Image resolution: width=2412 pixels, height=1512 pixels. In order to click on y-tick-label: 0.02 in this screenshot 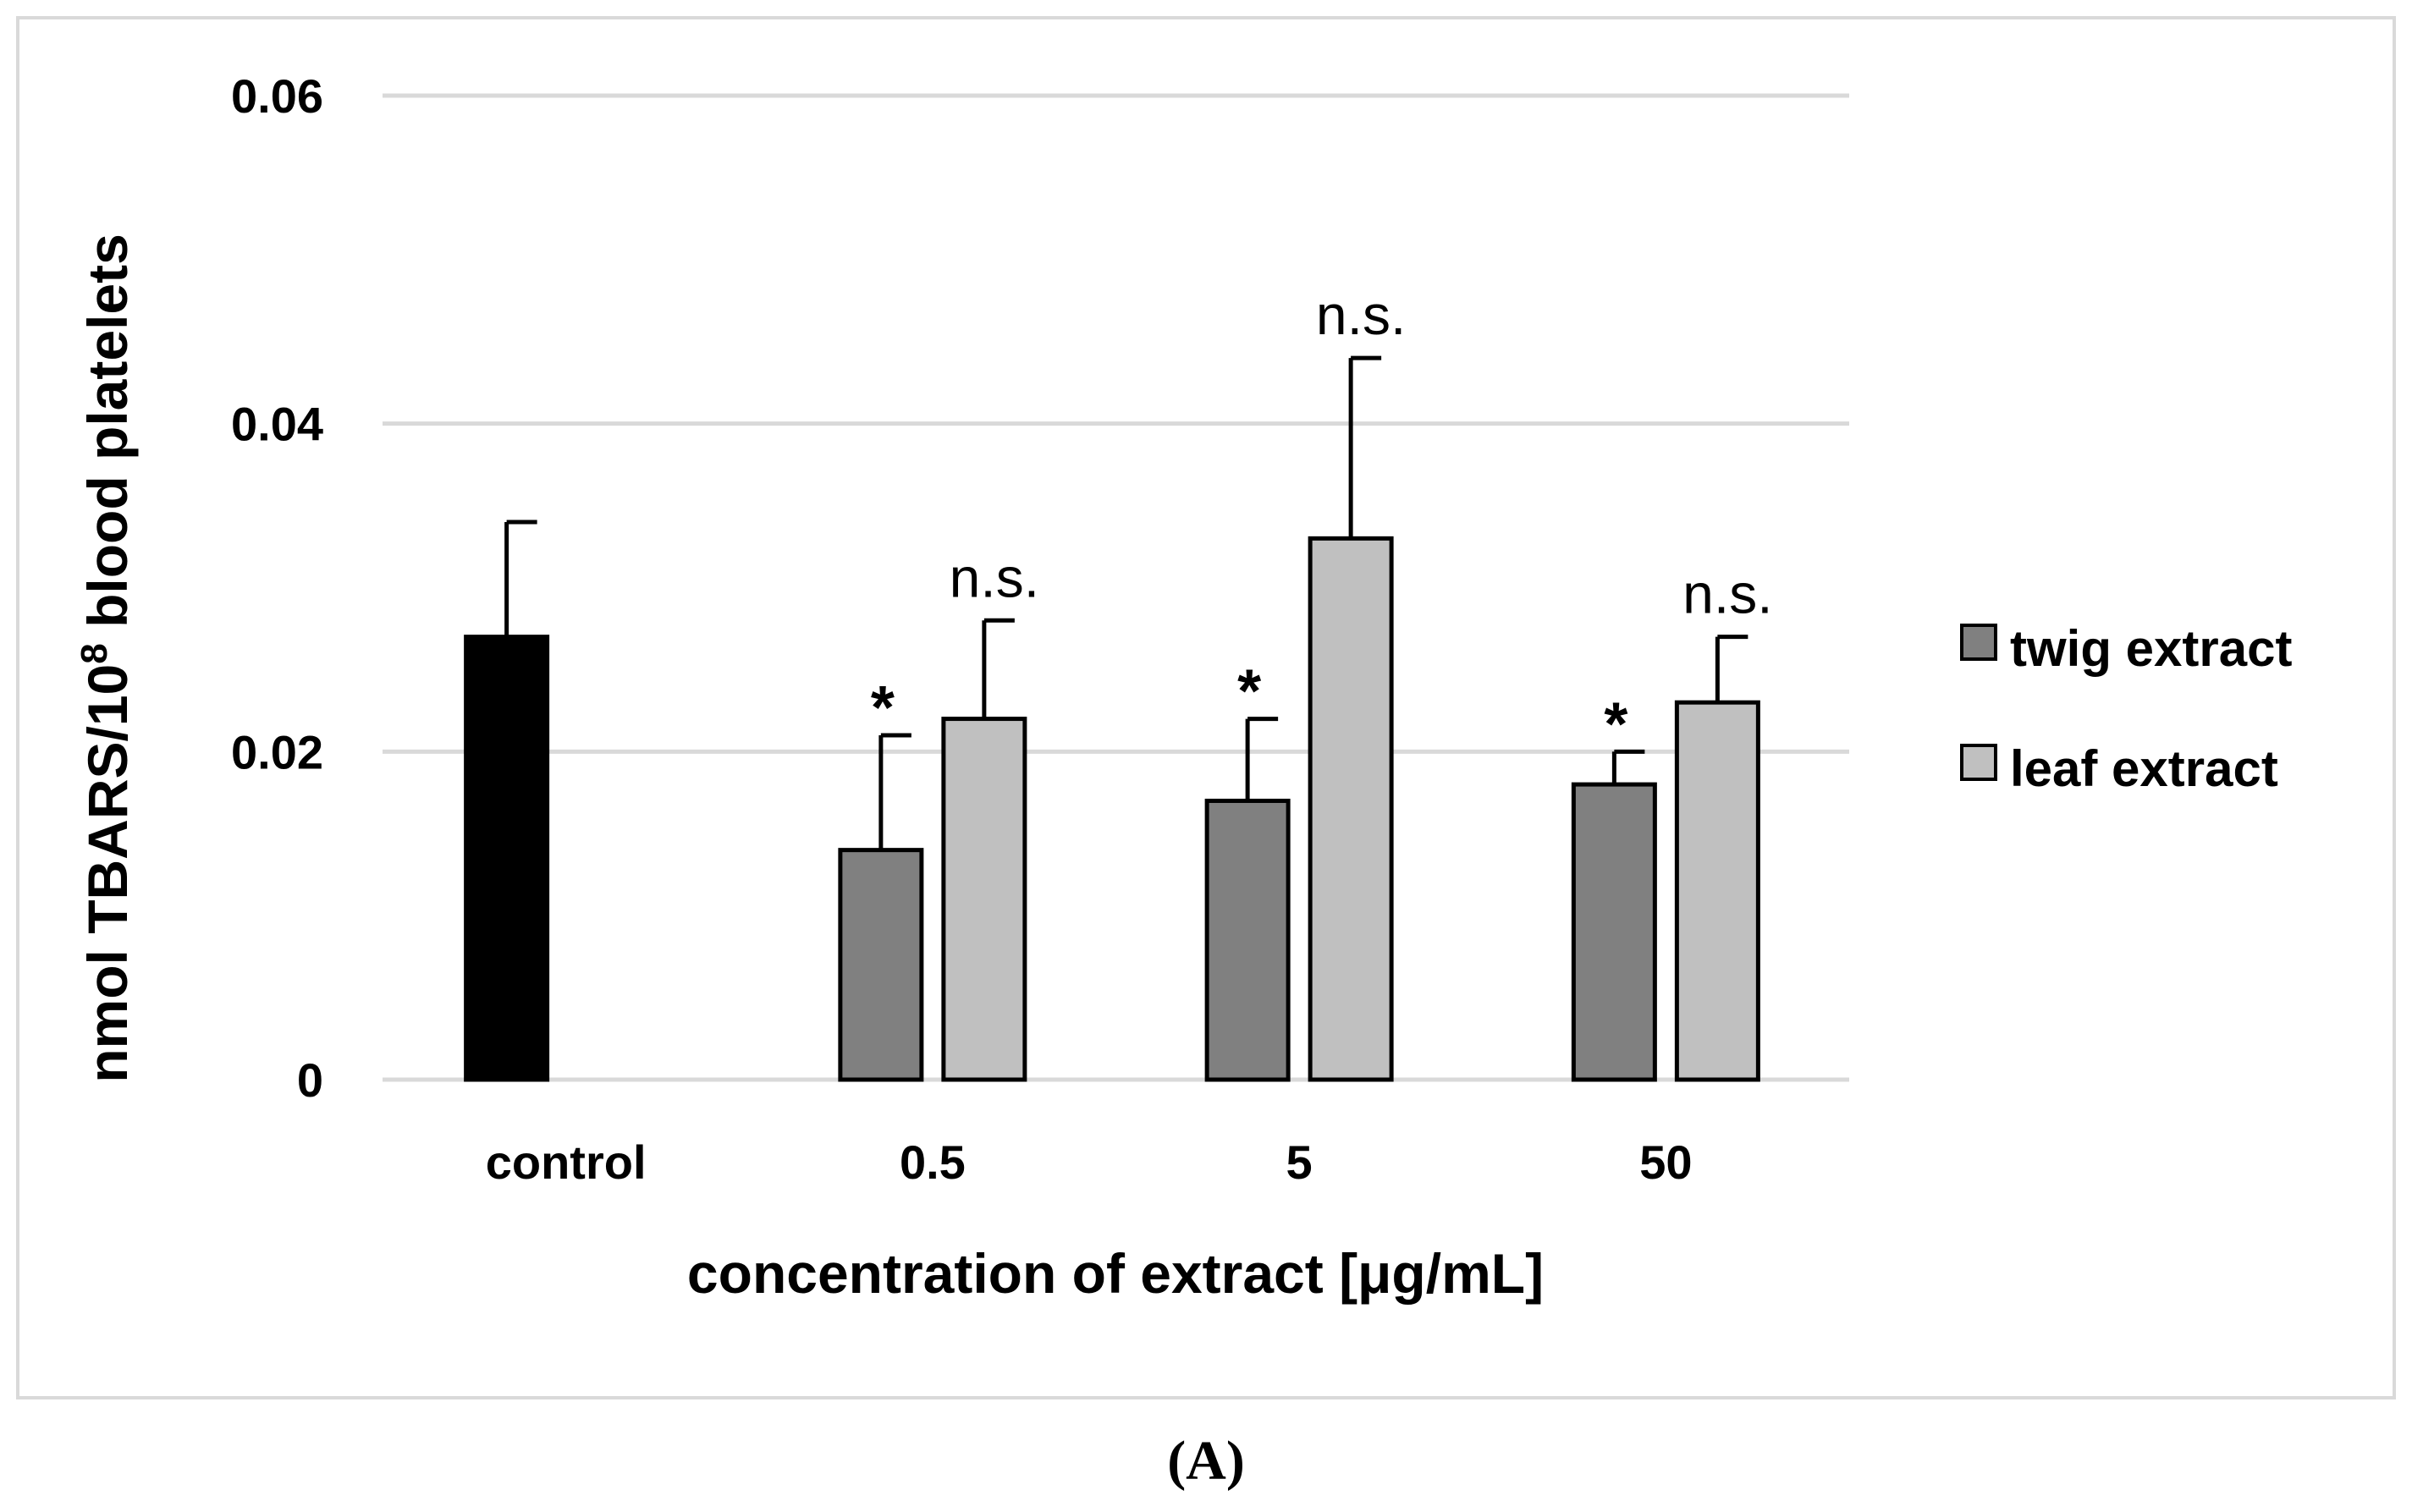, I will do `click(277, 752)`.